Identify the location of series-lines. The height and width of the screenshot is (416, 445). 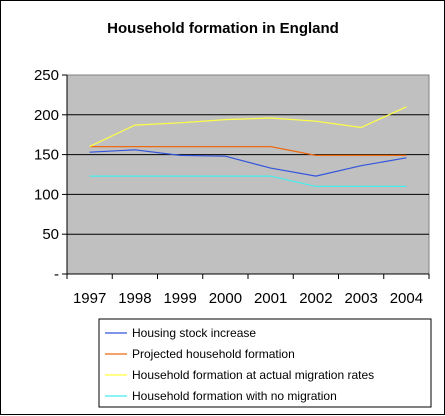
(248, 146).